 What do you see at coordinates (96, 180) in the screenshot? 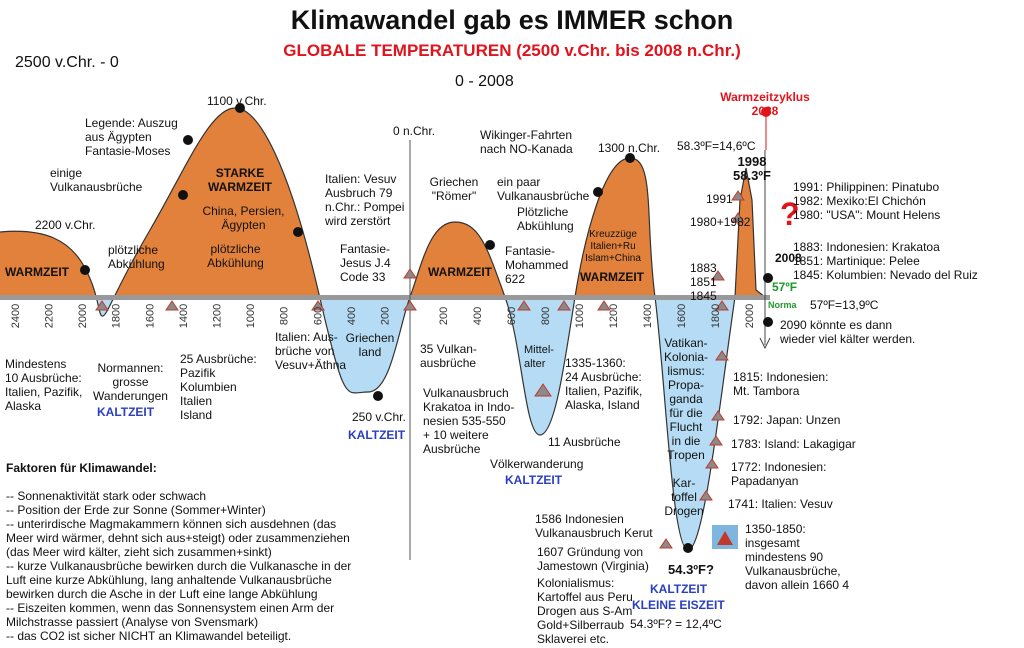
I see `label: einige Vulkanausbrüche` at bounding box center [96, 180].